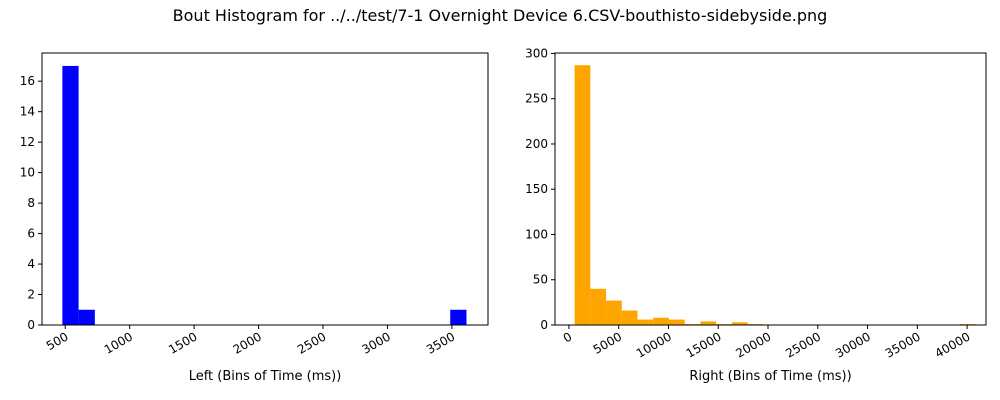 The image size is (1000, 400). I want to click on right-x-tick-label: 0, so click(568, 337).